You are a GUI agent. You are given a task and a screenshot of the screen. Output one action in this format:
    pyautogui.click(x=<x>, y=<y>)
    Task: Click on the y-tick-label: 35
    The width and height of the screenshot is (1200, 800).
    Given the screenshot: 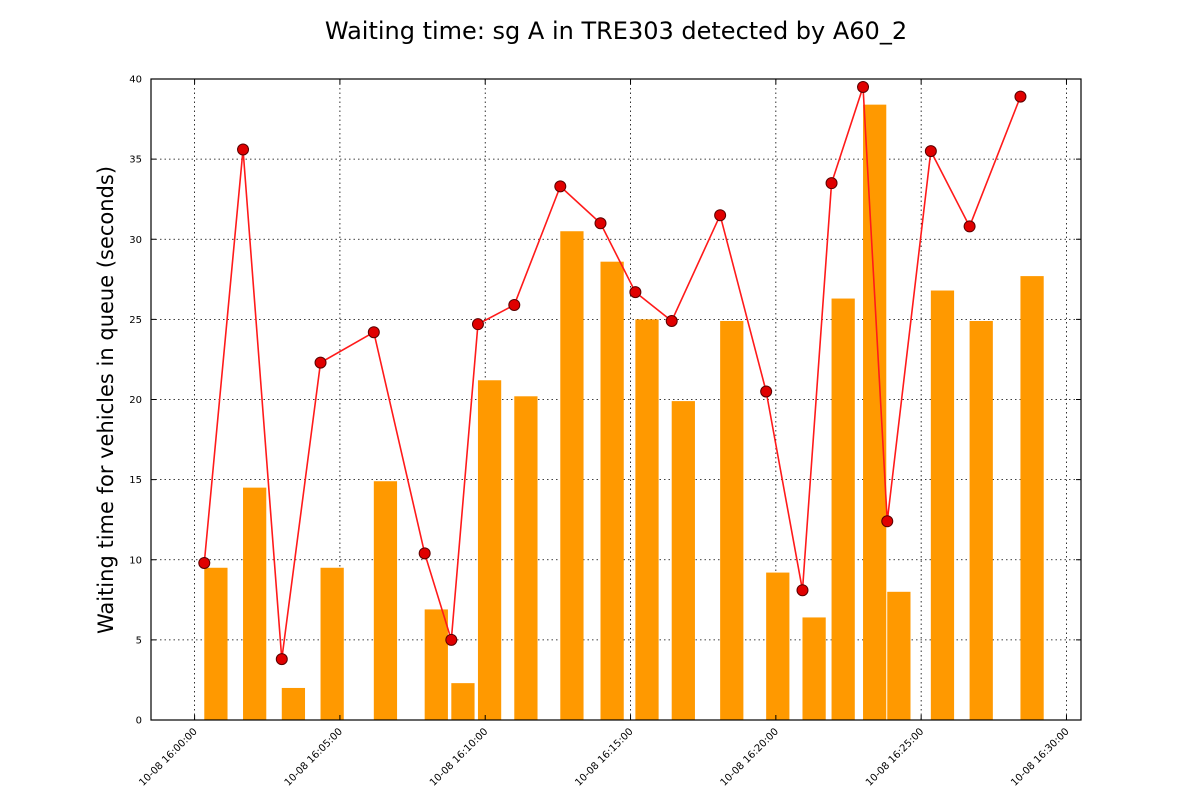 What is the action you would take?
    pyautogui.click(x=135, y=160)
    